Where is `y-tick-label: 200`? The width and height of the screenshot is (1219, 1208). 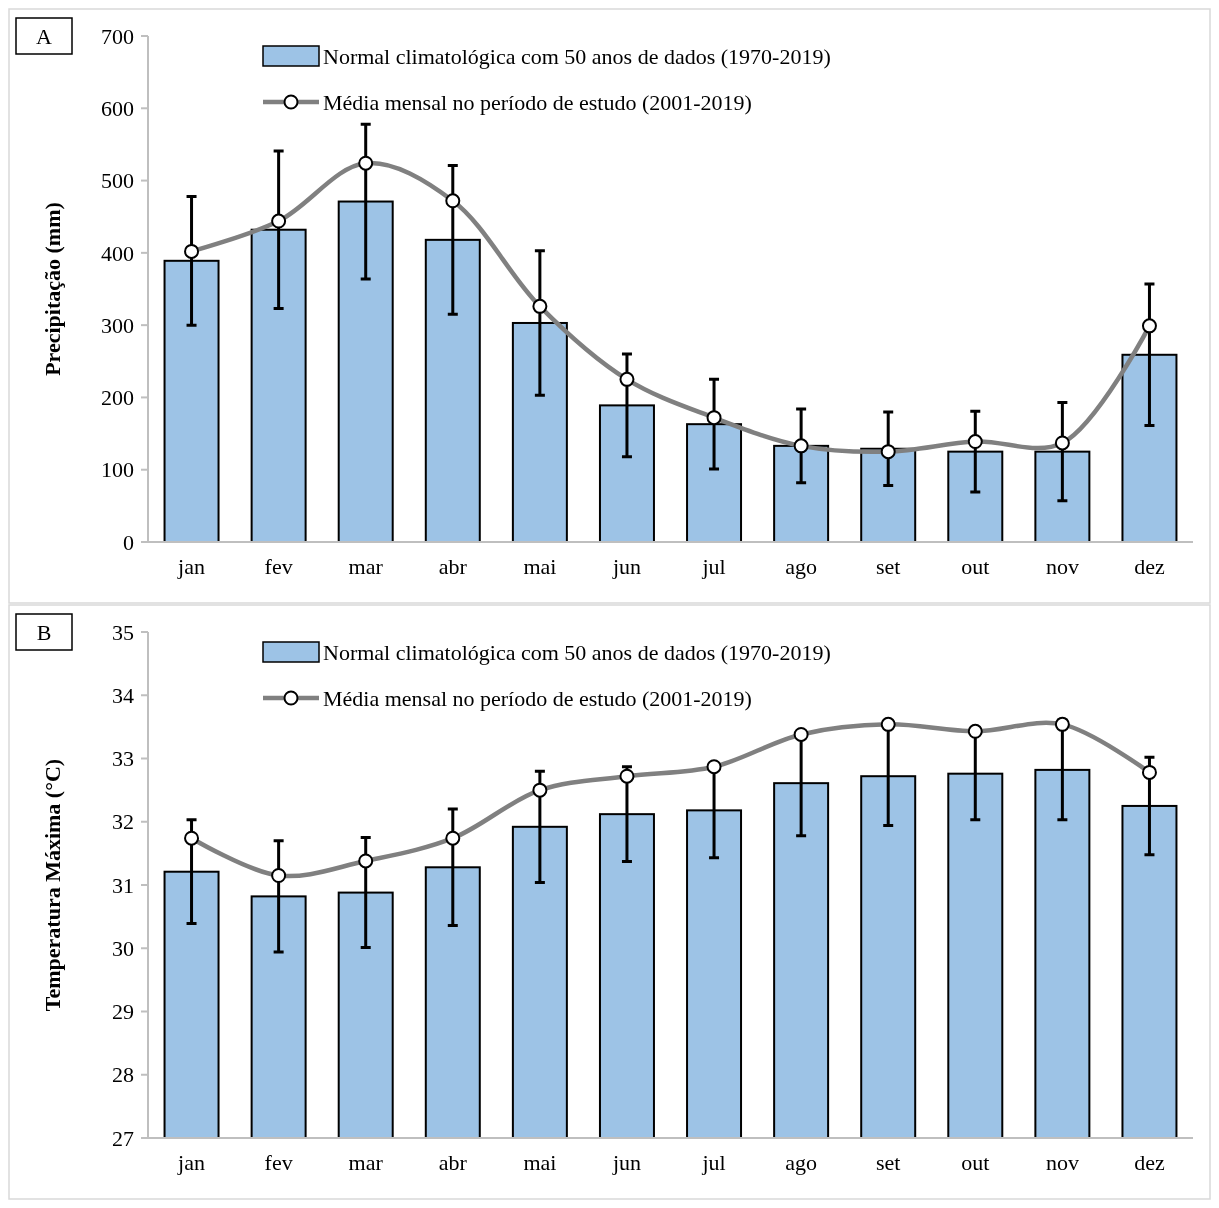 y-tick-label: 200 is located at coordinates (117, 398).